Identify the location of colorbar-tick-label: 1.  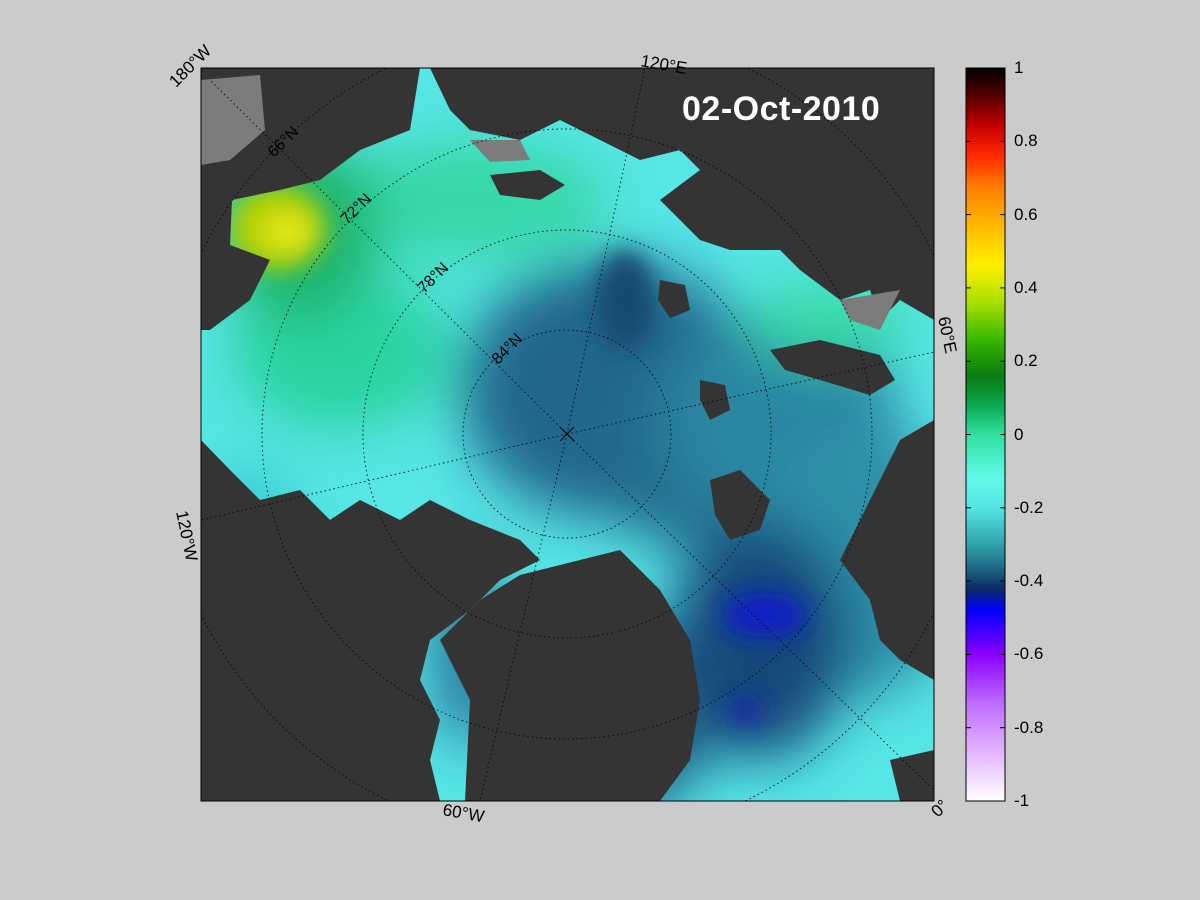
(1019, 67).